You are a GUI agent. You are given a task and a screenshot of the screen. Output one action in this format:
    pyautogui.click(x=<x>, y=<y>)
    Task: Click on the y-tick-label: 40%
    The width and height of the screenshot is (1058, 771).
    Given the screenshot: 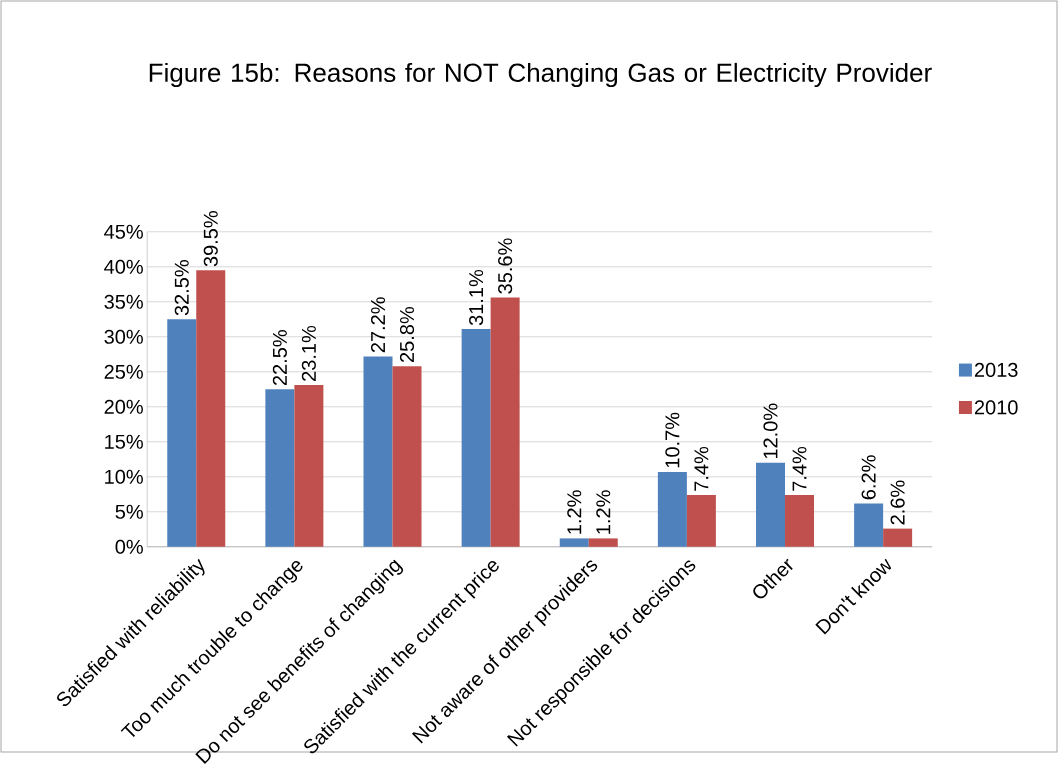 What is the action you would take?
    pyautogui.click(x=123, y=266)
    